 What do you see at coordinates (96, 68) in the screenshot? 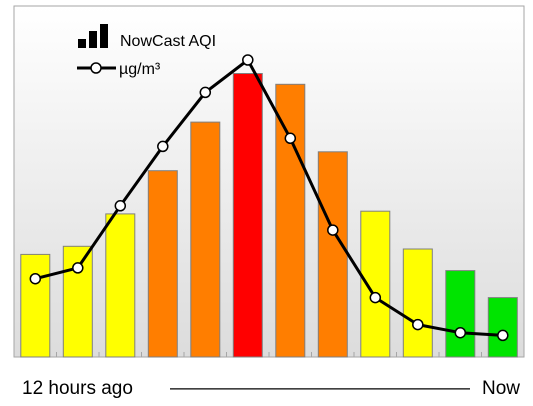
I see `legend-line-icon` at bounding box center [96, 68].